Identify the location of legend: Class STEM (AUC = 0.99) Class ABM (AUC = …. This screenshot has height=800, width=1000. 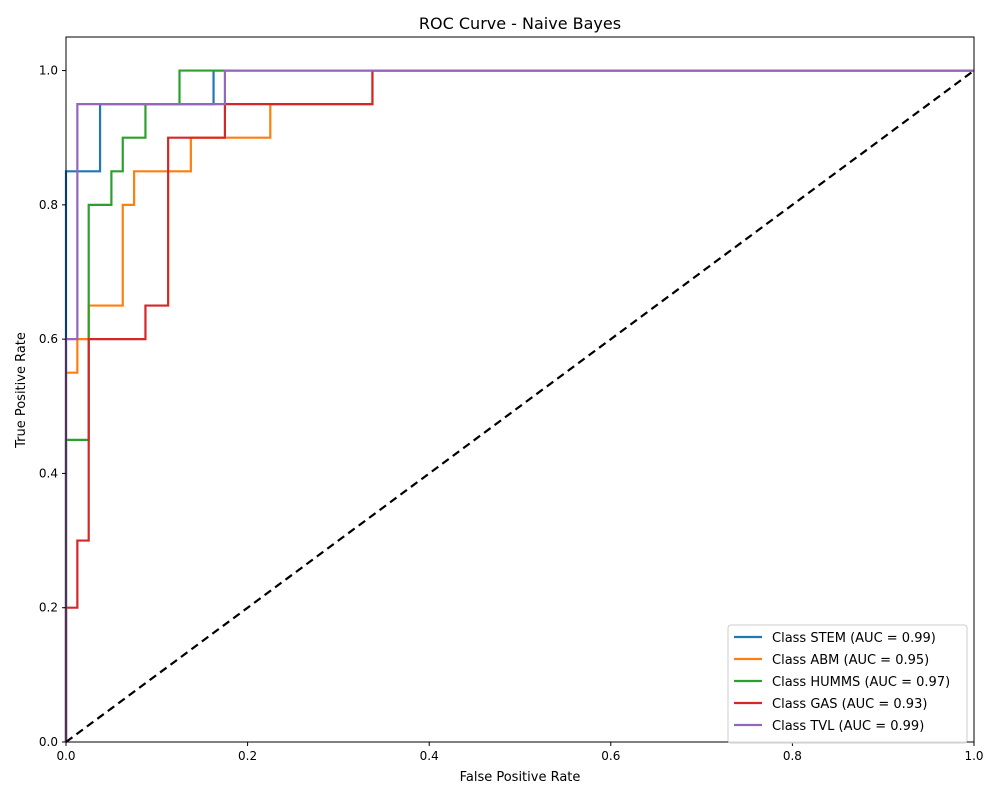
(847, 684).